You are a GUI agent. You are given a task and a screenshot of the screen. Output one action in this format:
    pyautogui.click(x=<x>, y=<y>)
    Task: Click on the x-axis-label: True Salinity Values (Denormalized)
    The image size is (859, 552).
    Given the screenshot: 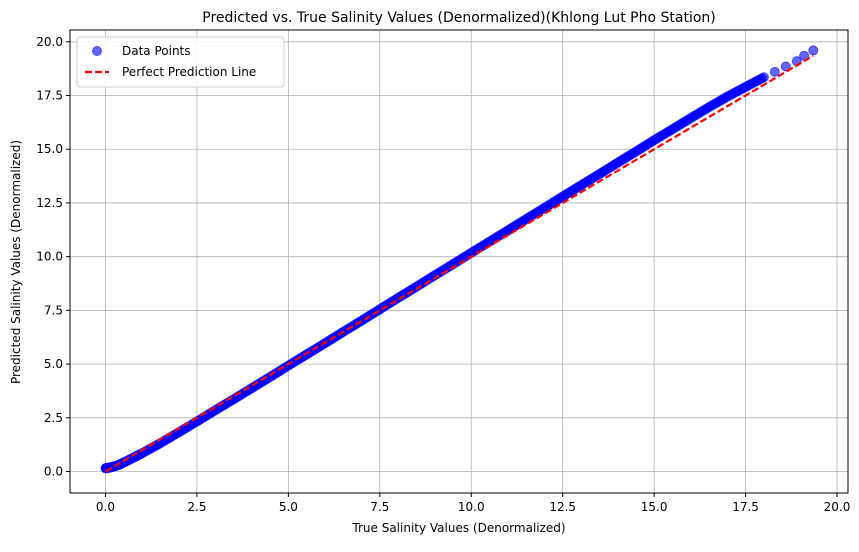 What is the action you would take?
    pyautogui.click(x=458, y=528)
    